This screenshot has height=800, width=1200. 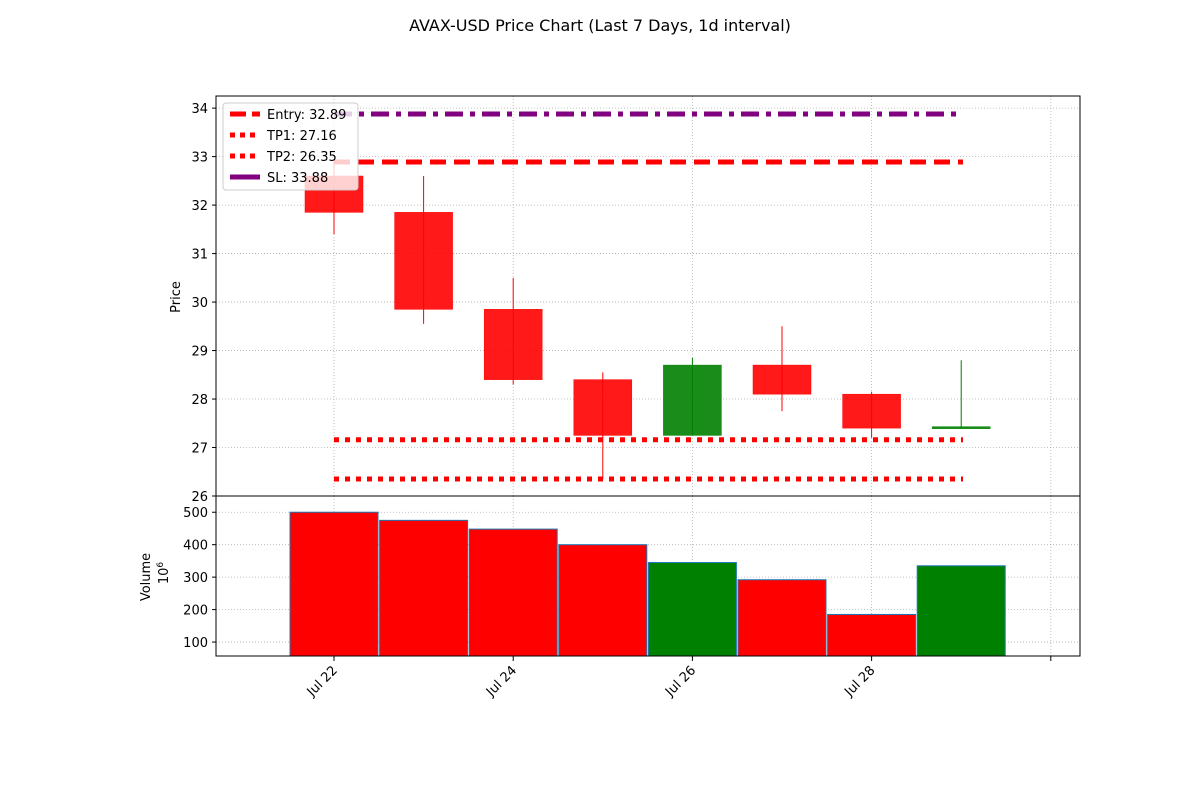 I want to click on volume-tick-label: 100, so click(x=195, y=643).